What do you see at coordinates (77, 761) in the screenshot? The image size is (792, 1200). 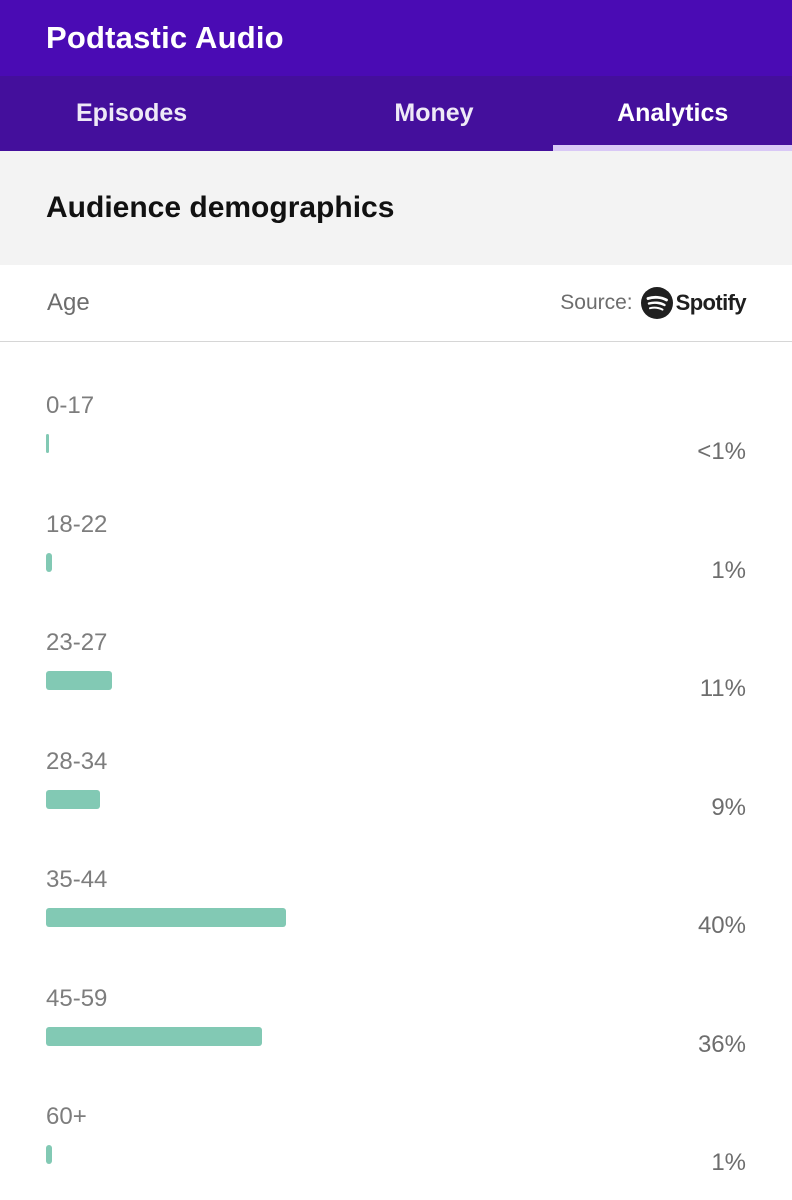 I see `age-range-label: 28-34` at bounding box center [77, 761].